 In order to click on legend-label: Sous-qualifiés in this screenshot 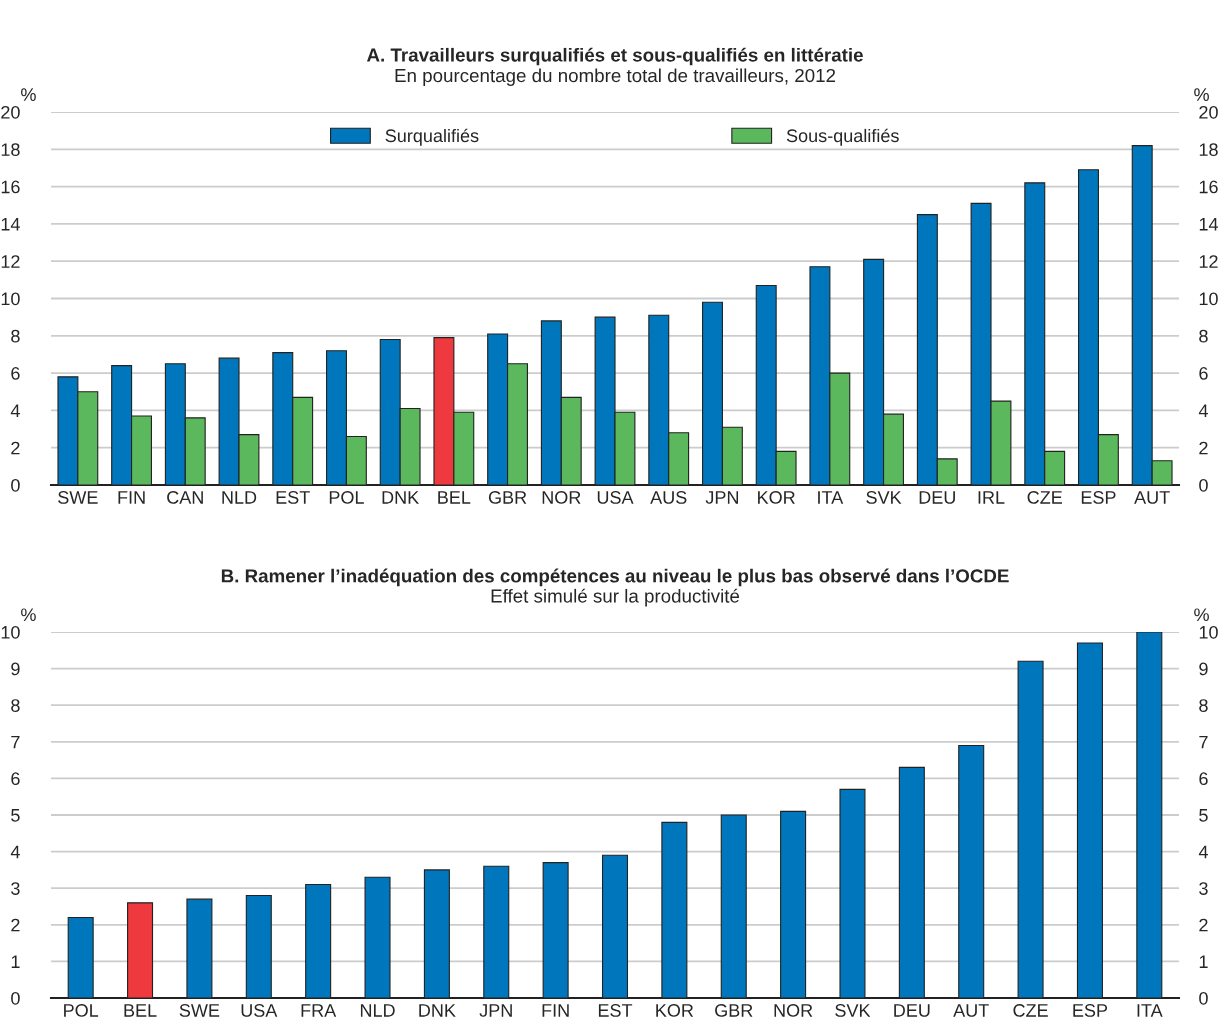, I will do `click(842, 137)`.